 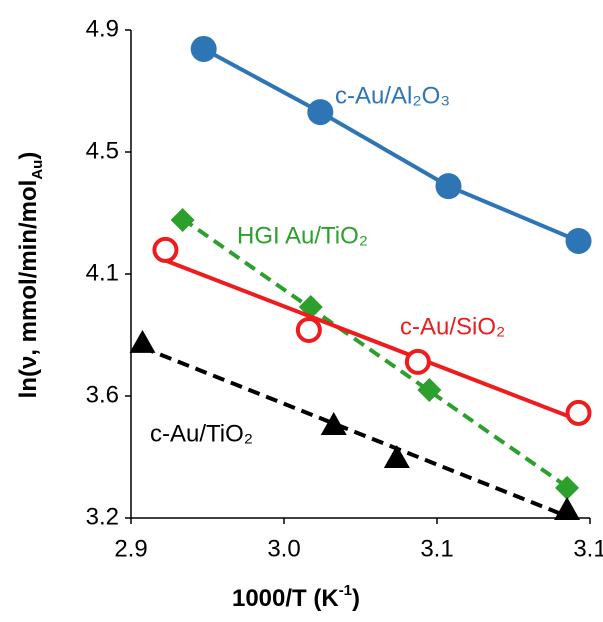 What do you see at coordinates (102, 150) in the screenshot?
I see `y-tick-label: 4.5` at bounding box center [102, 150].